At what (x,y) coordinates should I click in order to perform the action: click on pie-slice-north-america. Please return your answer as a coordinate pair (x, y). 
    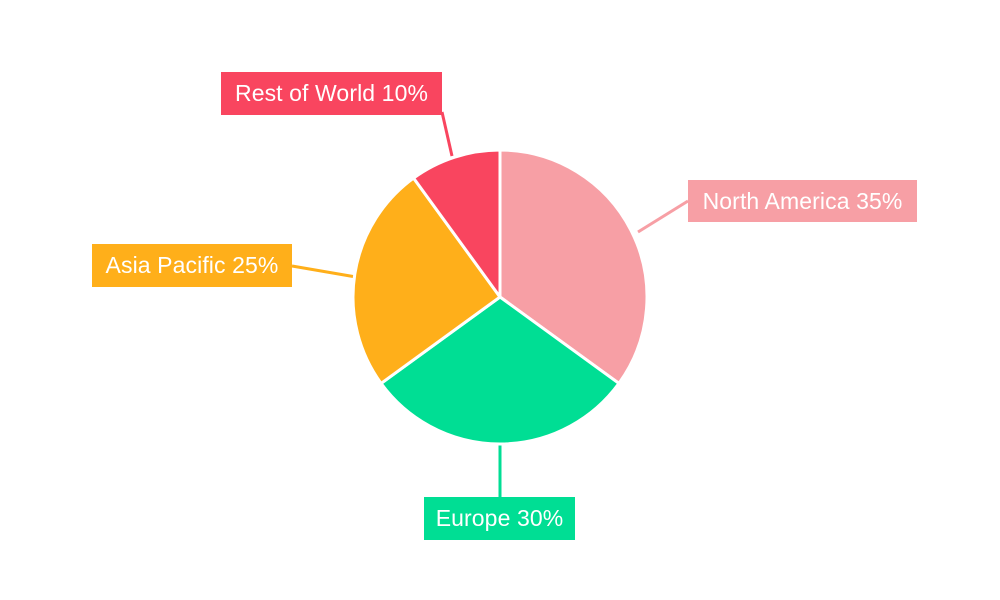
    Looking at the image, I should click on (573, 266).